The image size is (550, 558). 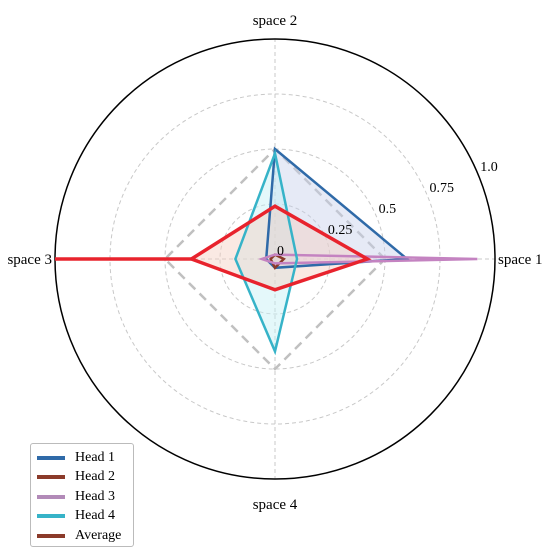 I want to click on legend-item: Head 2, so click(x=82, y=478).